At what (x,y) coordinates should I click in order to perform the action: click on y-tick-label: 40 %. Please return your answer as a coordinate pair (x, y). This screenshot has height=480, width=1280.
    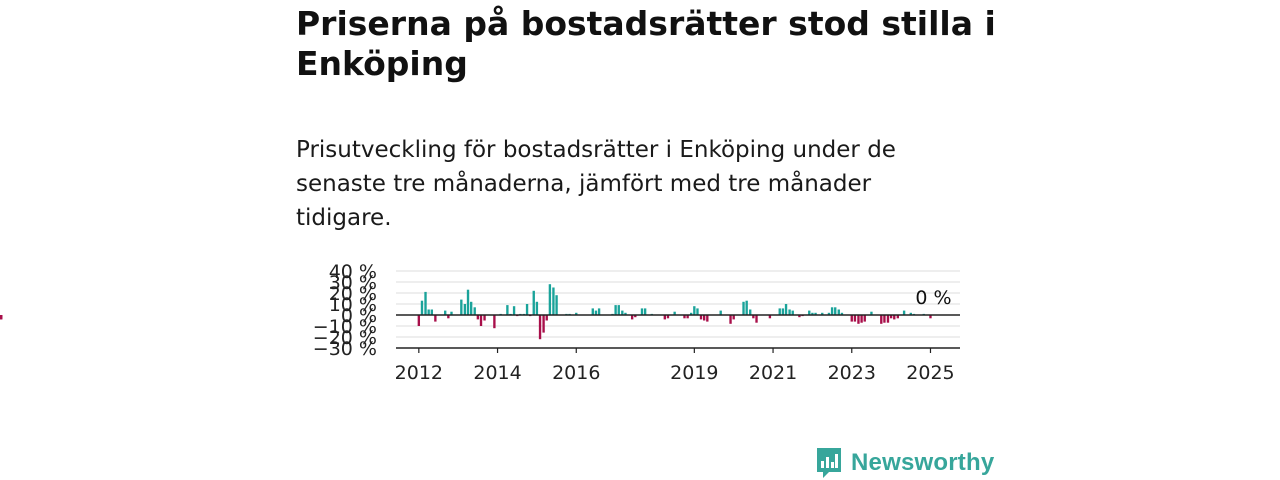
    Looking at the image, I should click on (353, 272).